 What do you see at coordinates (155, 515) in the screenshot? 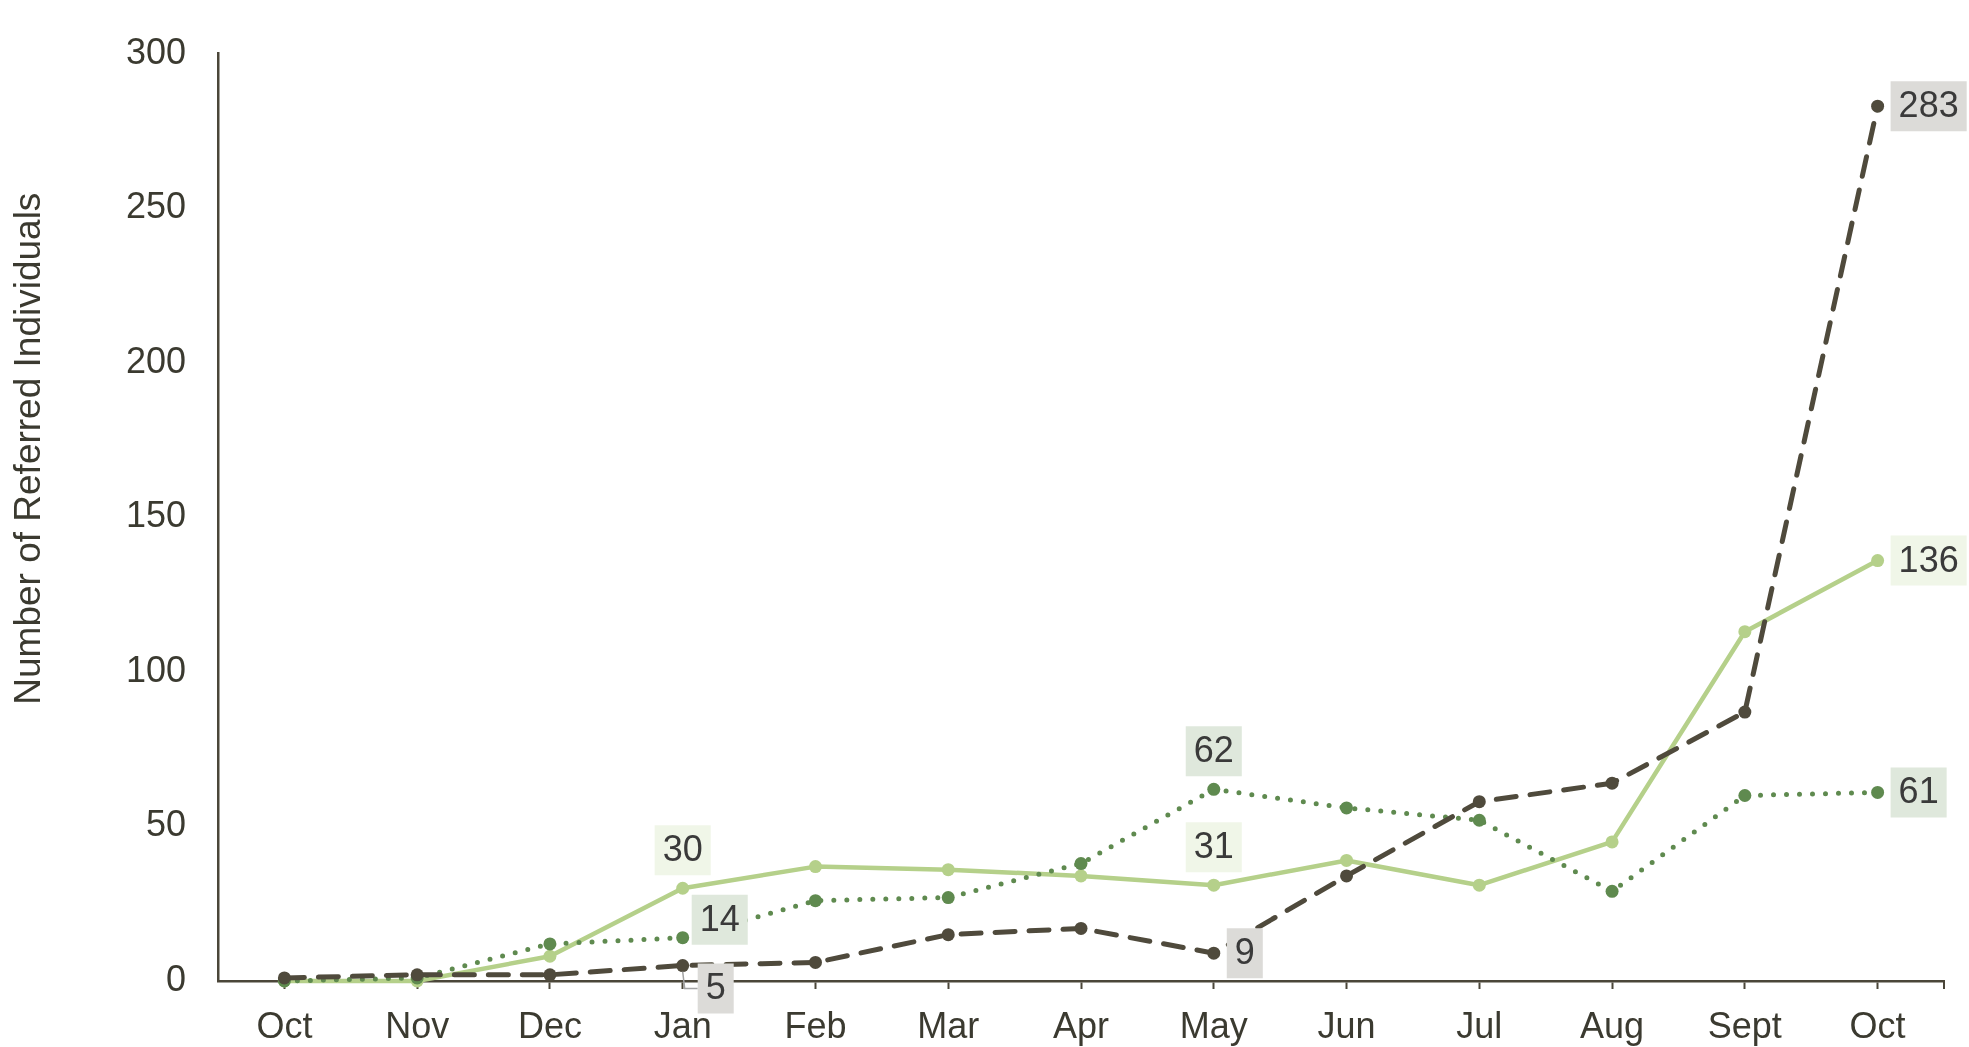
I see `y-tick-label: 150` at bounding box center [155, 515].